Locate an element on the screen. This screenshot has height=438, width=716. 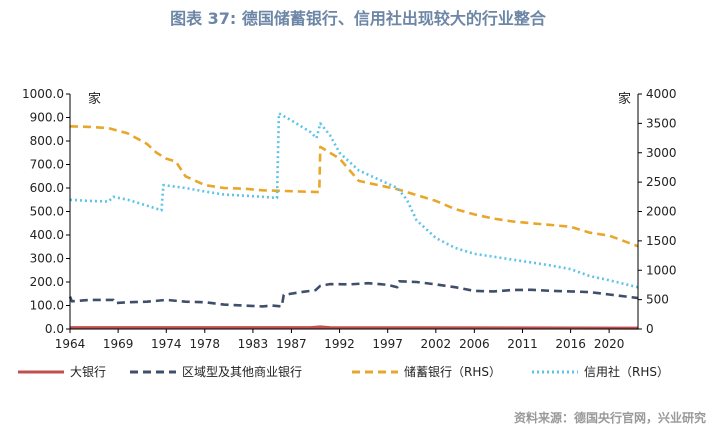
right-y-tick-label: 3000 is located at coordinates (661, 153).